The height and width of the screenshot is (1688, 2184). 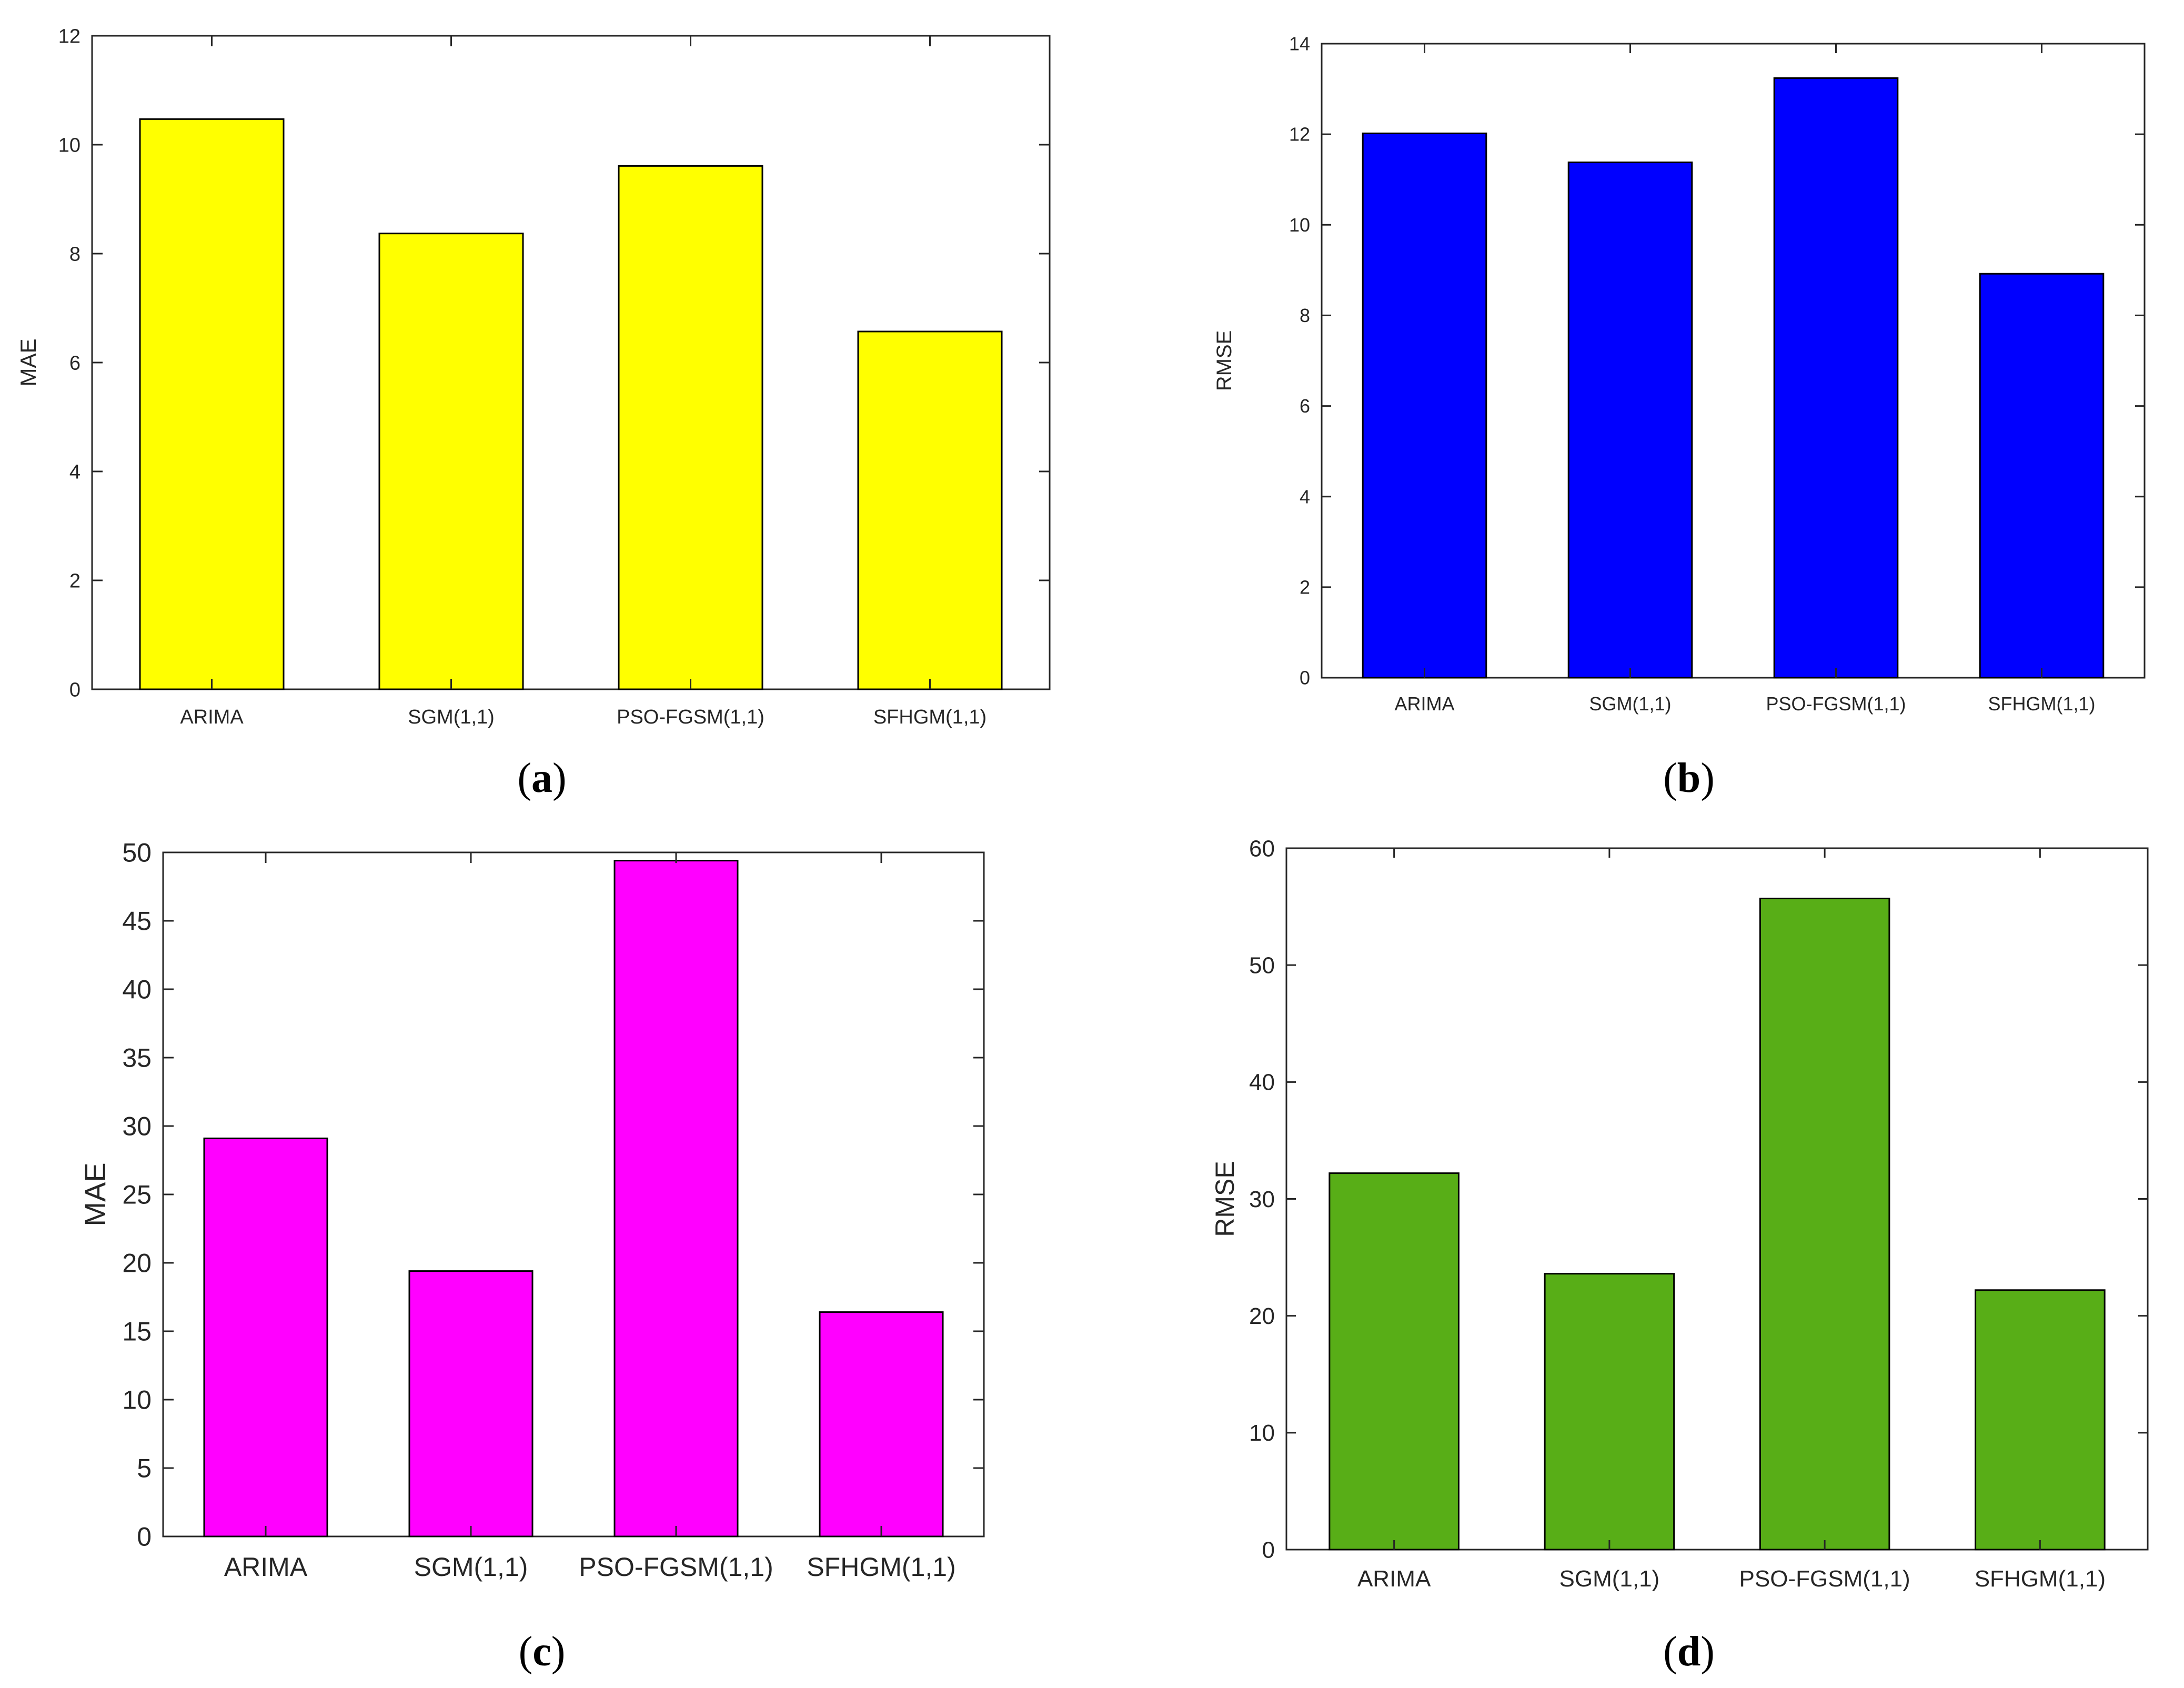 I want to click on y-tick-label: 60, so click(x=1262, y=848).